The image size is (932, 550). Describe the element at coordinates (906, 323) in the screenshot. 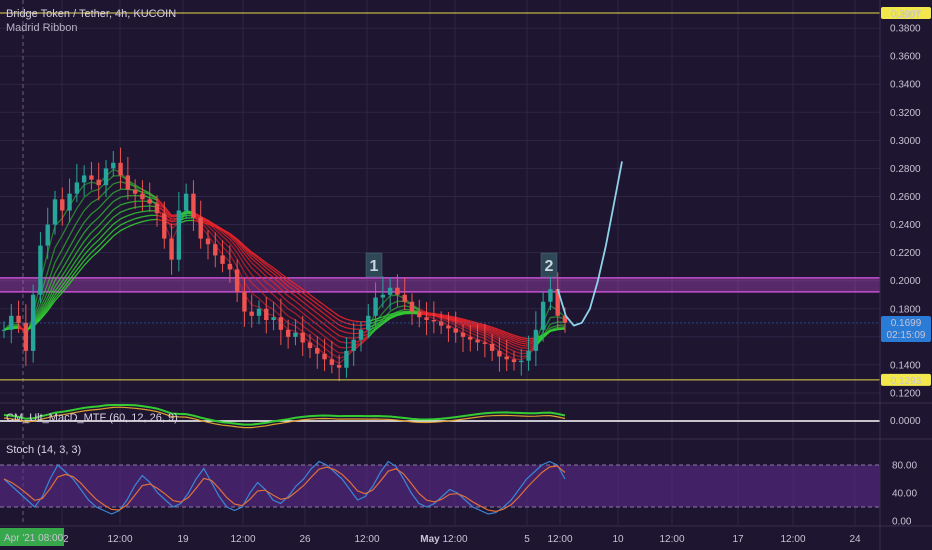

I see `current-price-tag-text: 0.1699` at that location.